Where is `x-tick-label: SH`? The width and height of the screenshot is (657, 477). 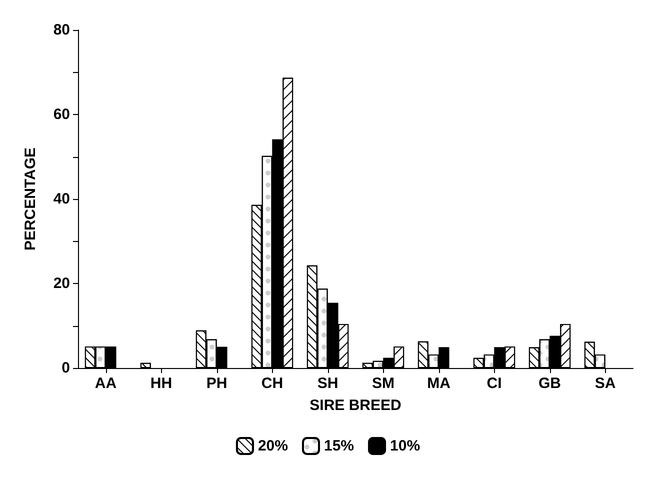
x-tick-label: SH is located at coordinates (327, 383).